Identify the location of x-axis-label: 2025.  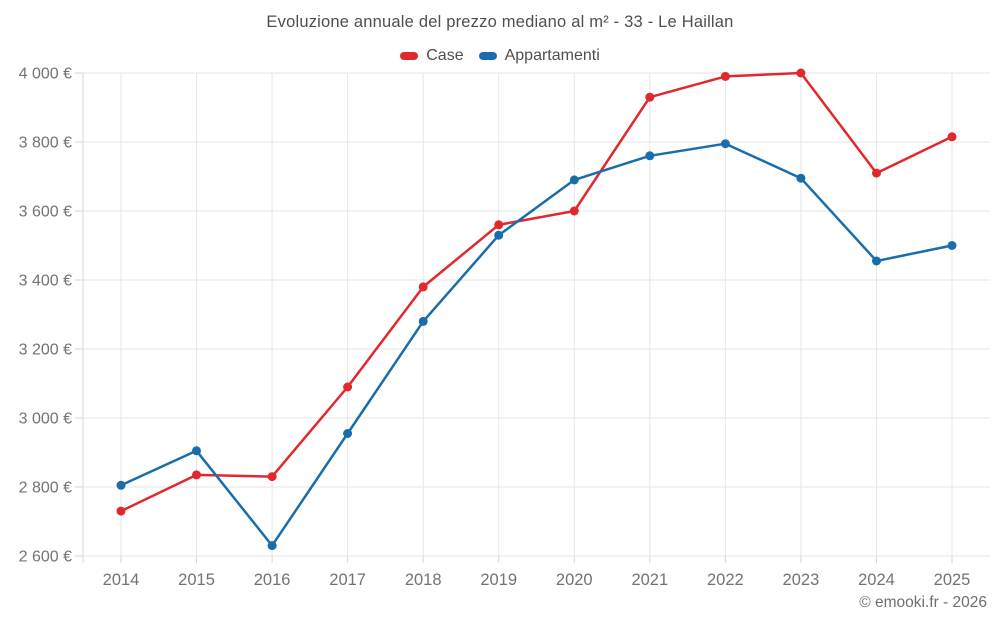
(952, 580).